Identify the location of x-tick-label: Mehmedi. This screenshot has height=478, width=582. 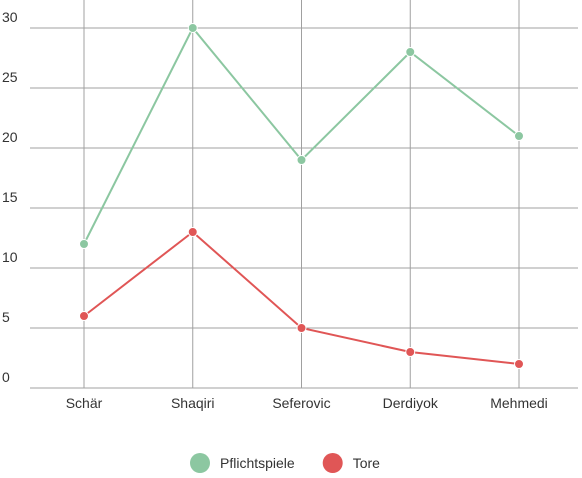
(519, 403).